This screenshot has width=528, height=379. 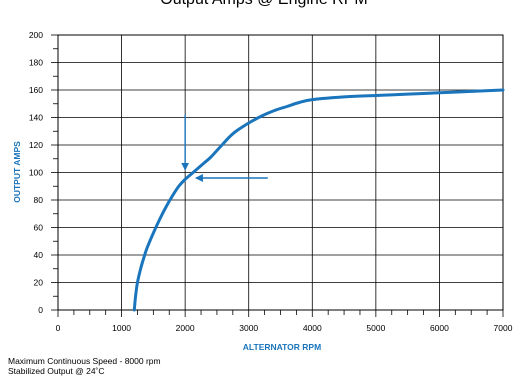 I want to click on y-tick-label-60: 60, so click(x=39, y=228).